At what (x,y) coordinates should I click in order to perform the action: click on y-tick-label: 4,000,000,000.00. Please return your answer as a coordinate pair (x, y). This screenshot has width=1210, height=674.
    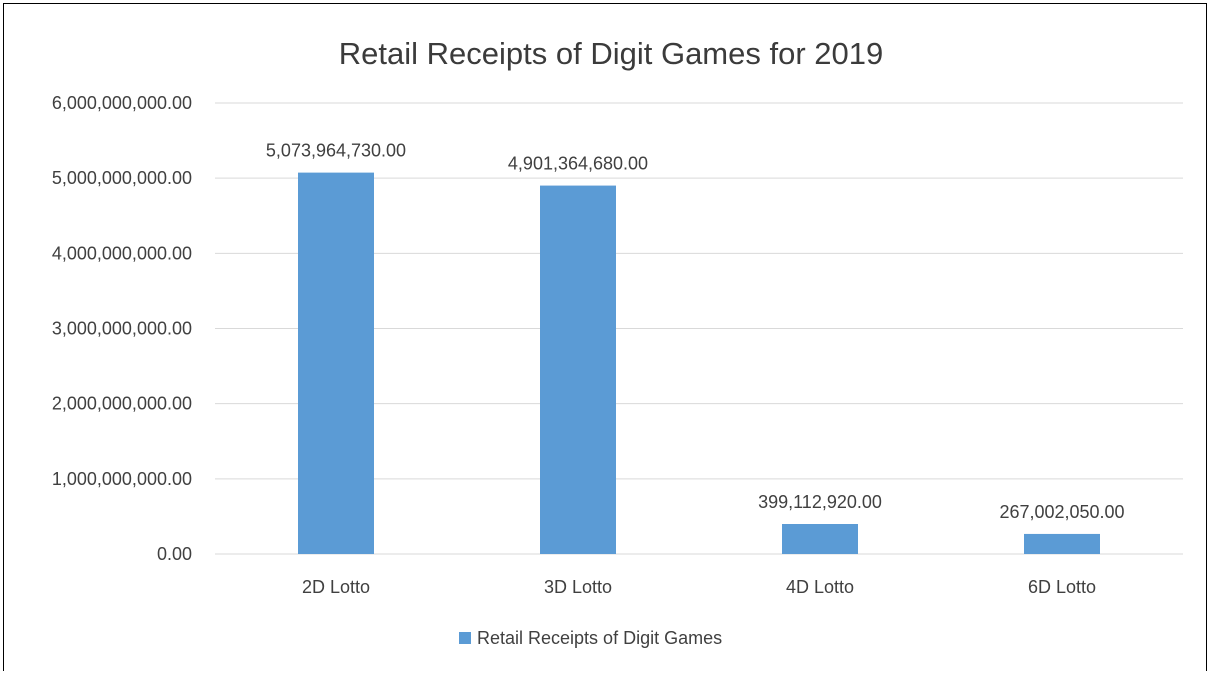
    Looking at the image, I should click on (122, 253).